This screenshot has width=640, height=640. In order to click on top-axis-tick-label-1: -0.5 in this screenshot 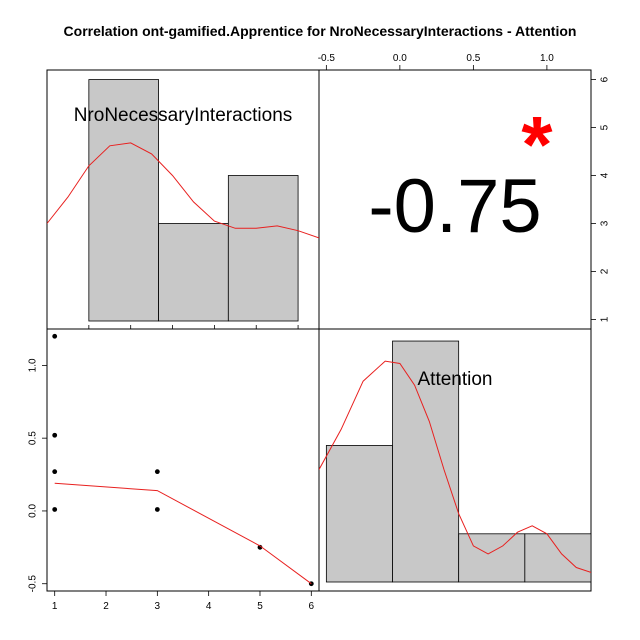, I will do `click(327, 58)`.